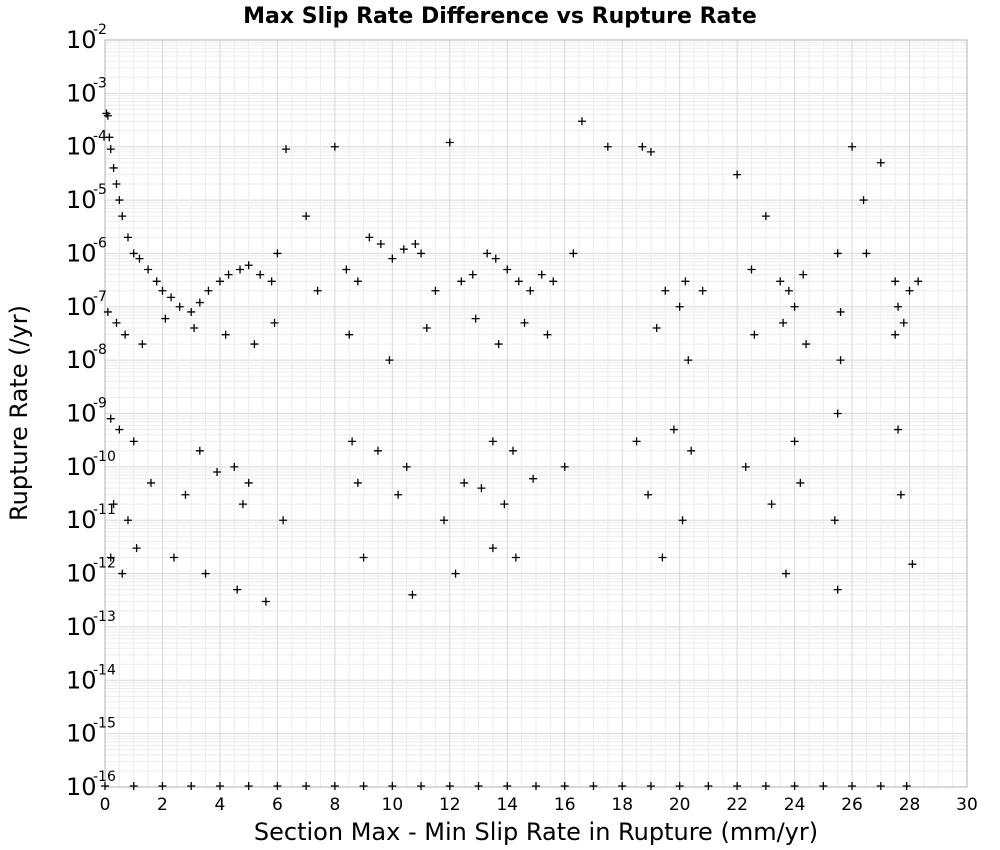 This screenshot has height=850, width=1000. Describe the element at coordinates (104, 457) in the screenshot. I see `y-tick-exponent: -10` at that location.